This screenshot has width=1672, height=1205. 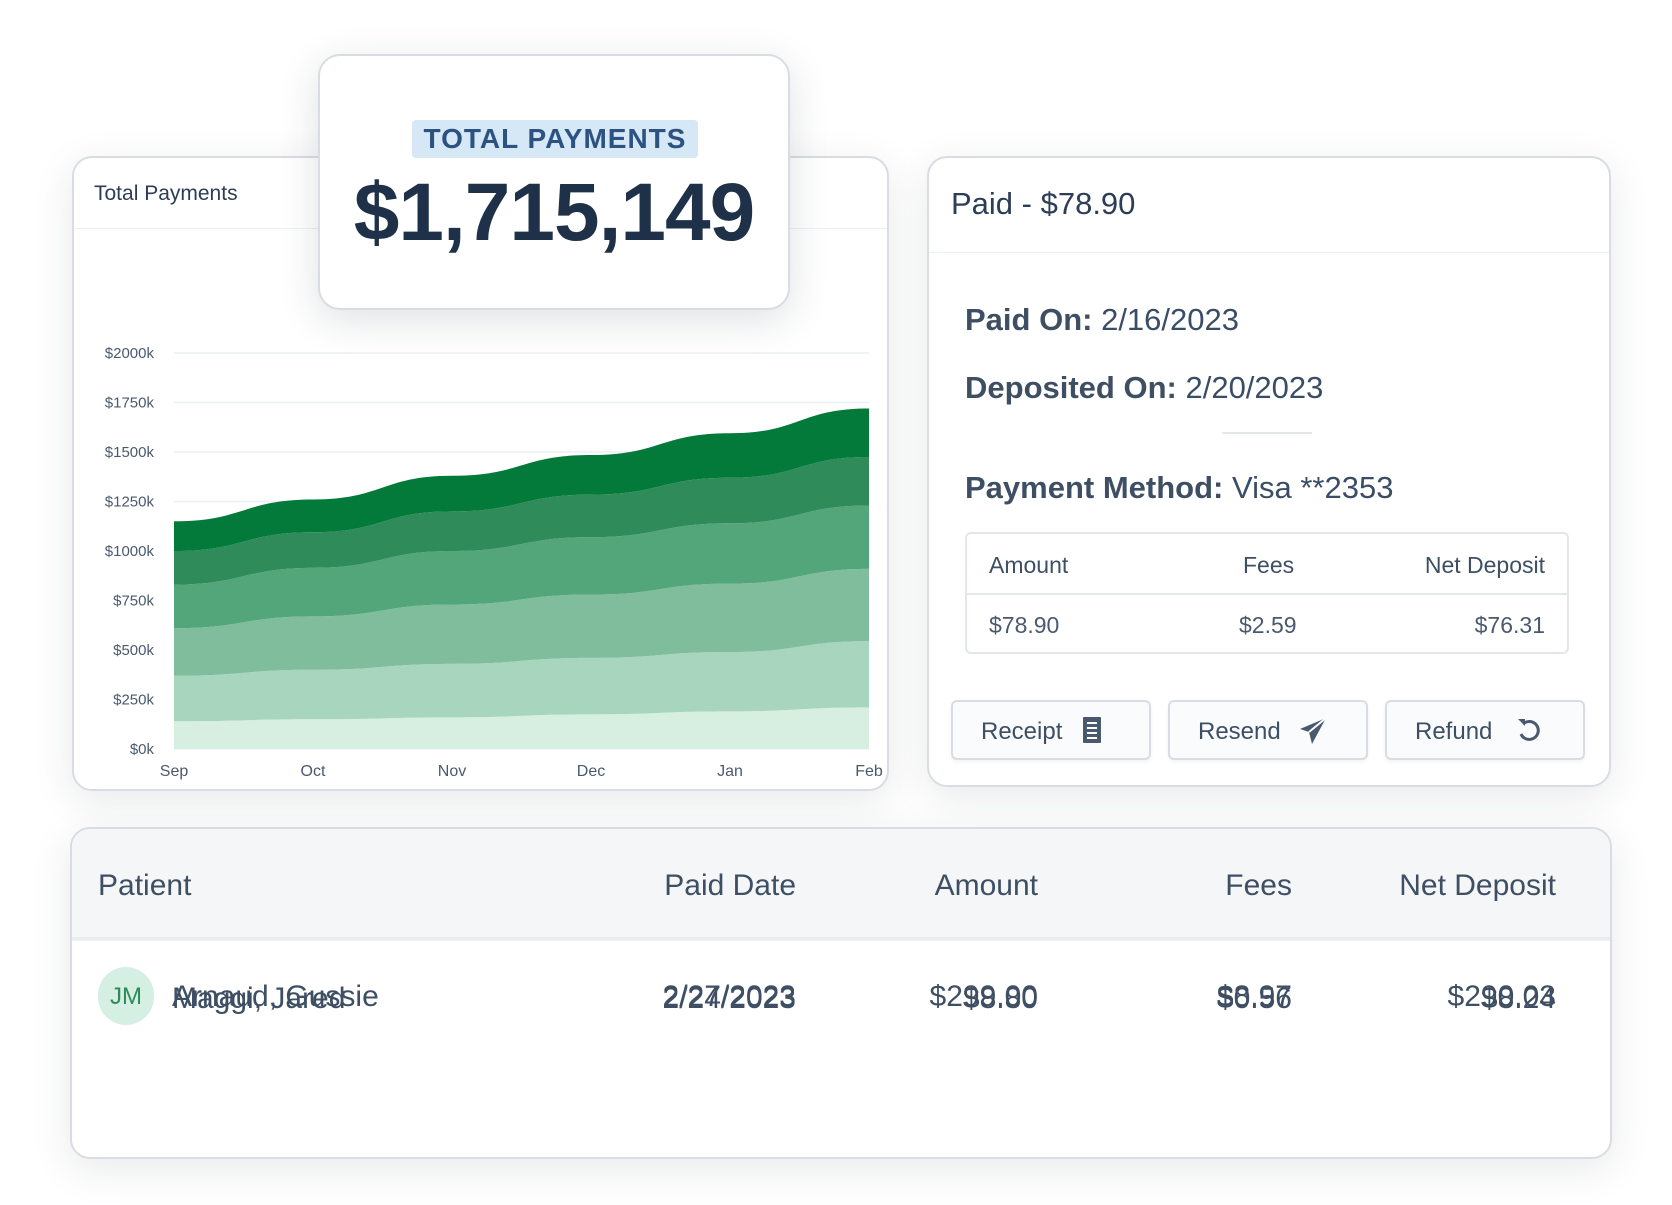 I want to click on deposited-on-label: Deposited On:, so click(x=1071, y=387).